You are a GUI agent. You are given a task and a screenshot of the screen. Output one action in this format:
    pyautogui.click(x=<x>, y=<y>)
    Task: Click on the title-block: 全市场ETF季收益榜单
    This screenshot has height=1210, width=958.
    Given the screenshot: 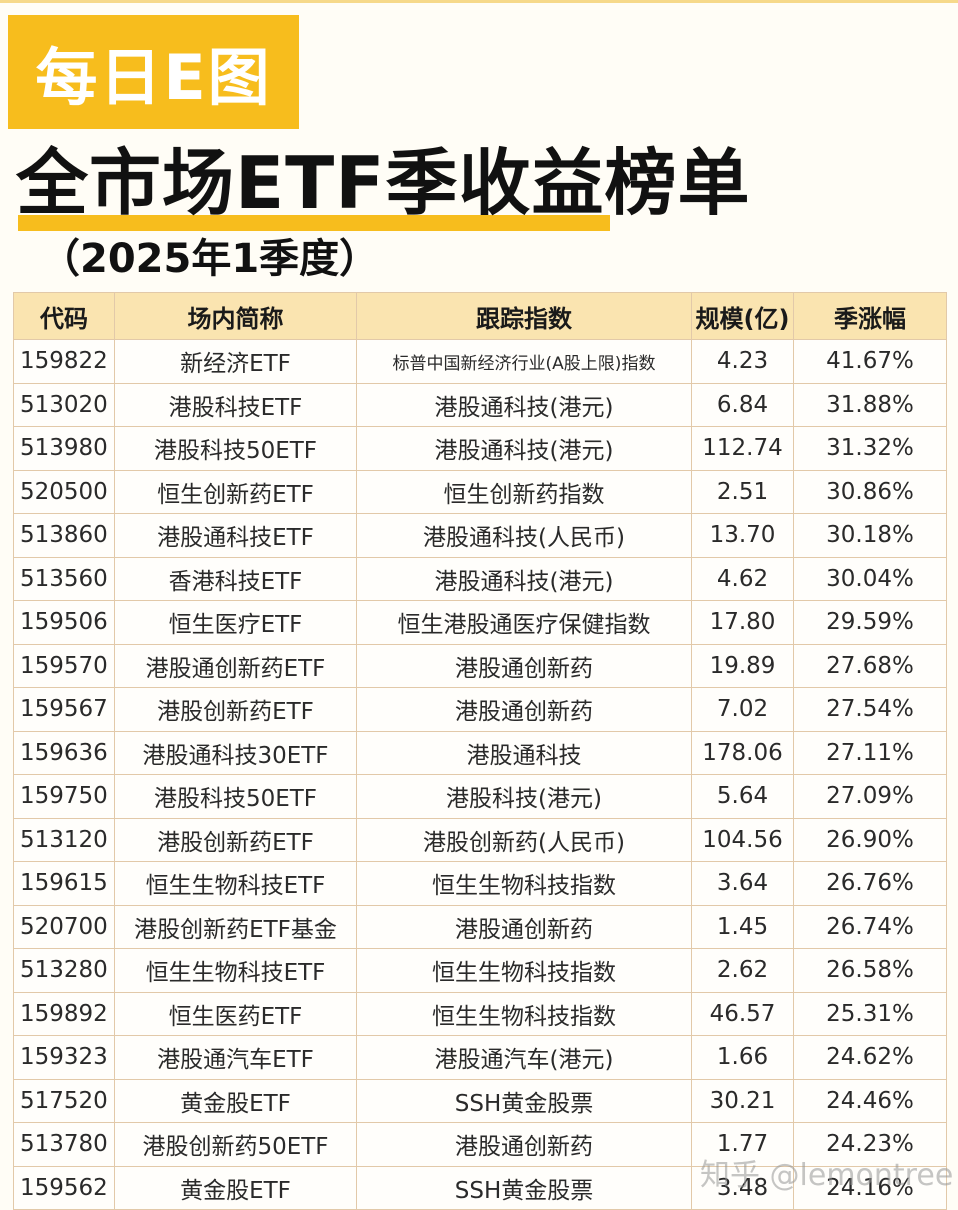 What is the action you would take?
    pyautogui.click(x=383, y=184)
    